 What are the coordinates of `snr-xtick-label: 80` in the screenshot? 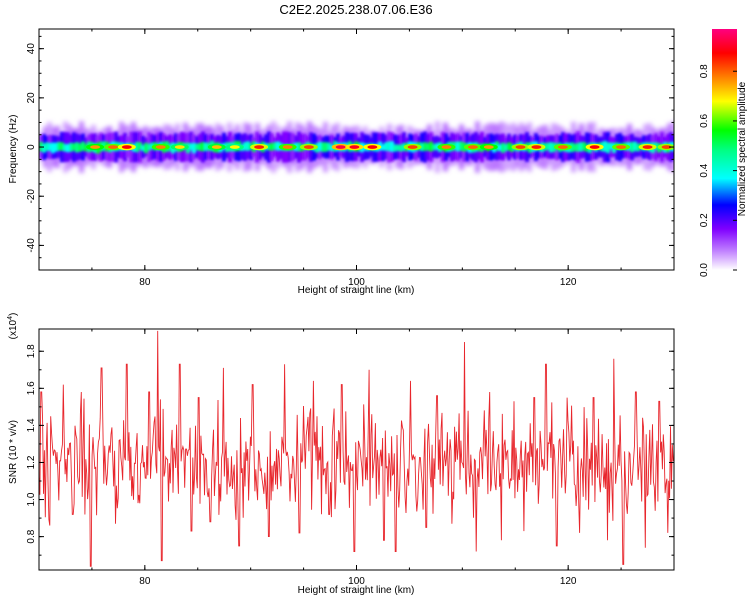 It's located at (145, 581).